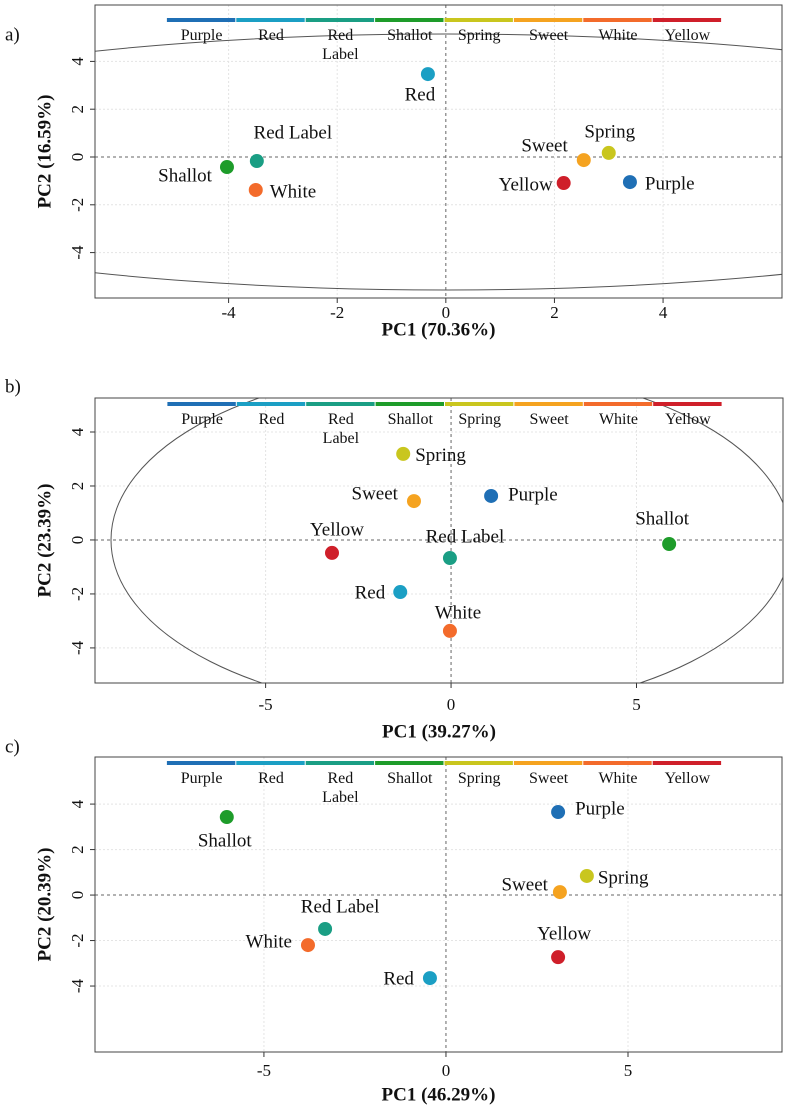 This screenshot has height=1106, width=785. I want to click on legend-label: Purple, so click(201, 778).